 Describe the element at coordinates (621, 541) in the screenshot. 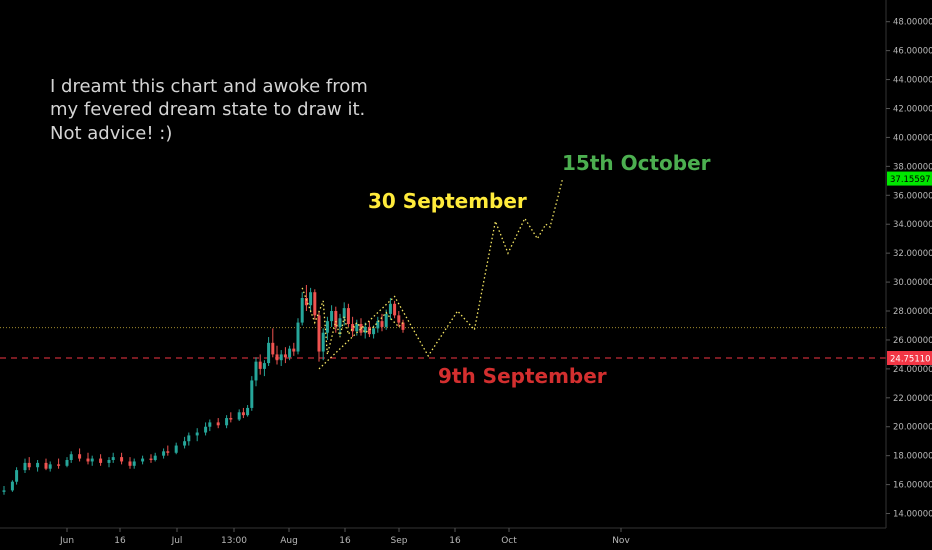

I see `time-tick-label: Nov` at that location.